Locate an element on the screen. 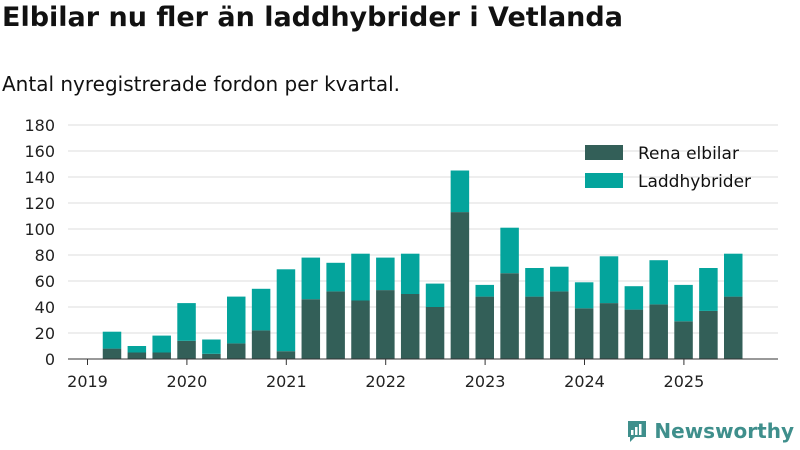 This screenshot has height=450, width=800. newsworthy-logo-icon is located at coordinates (637, 431).